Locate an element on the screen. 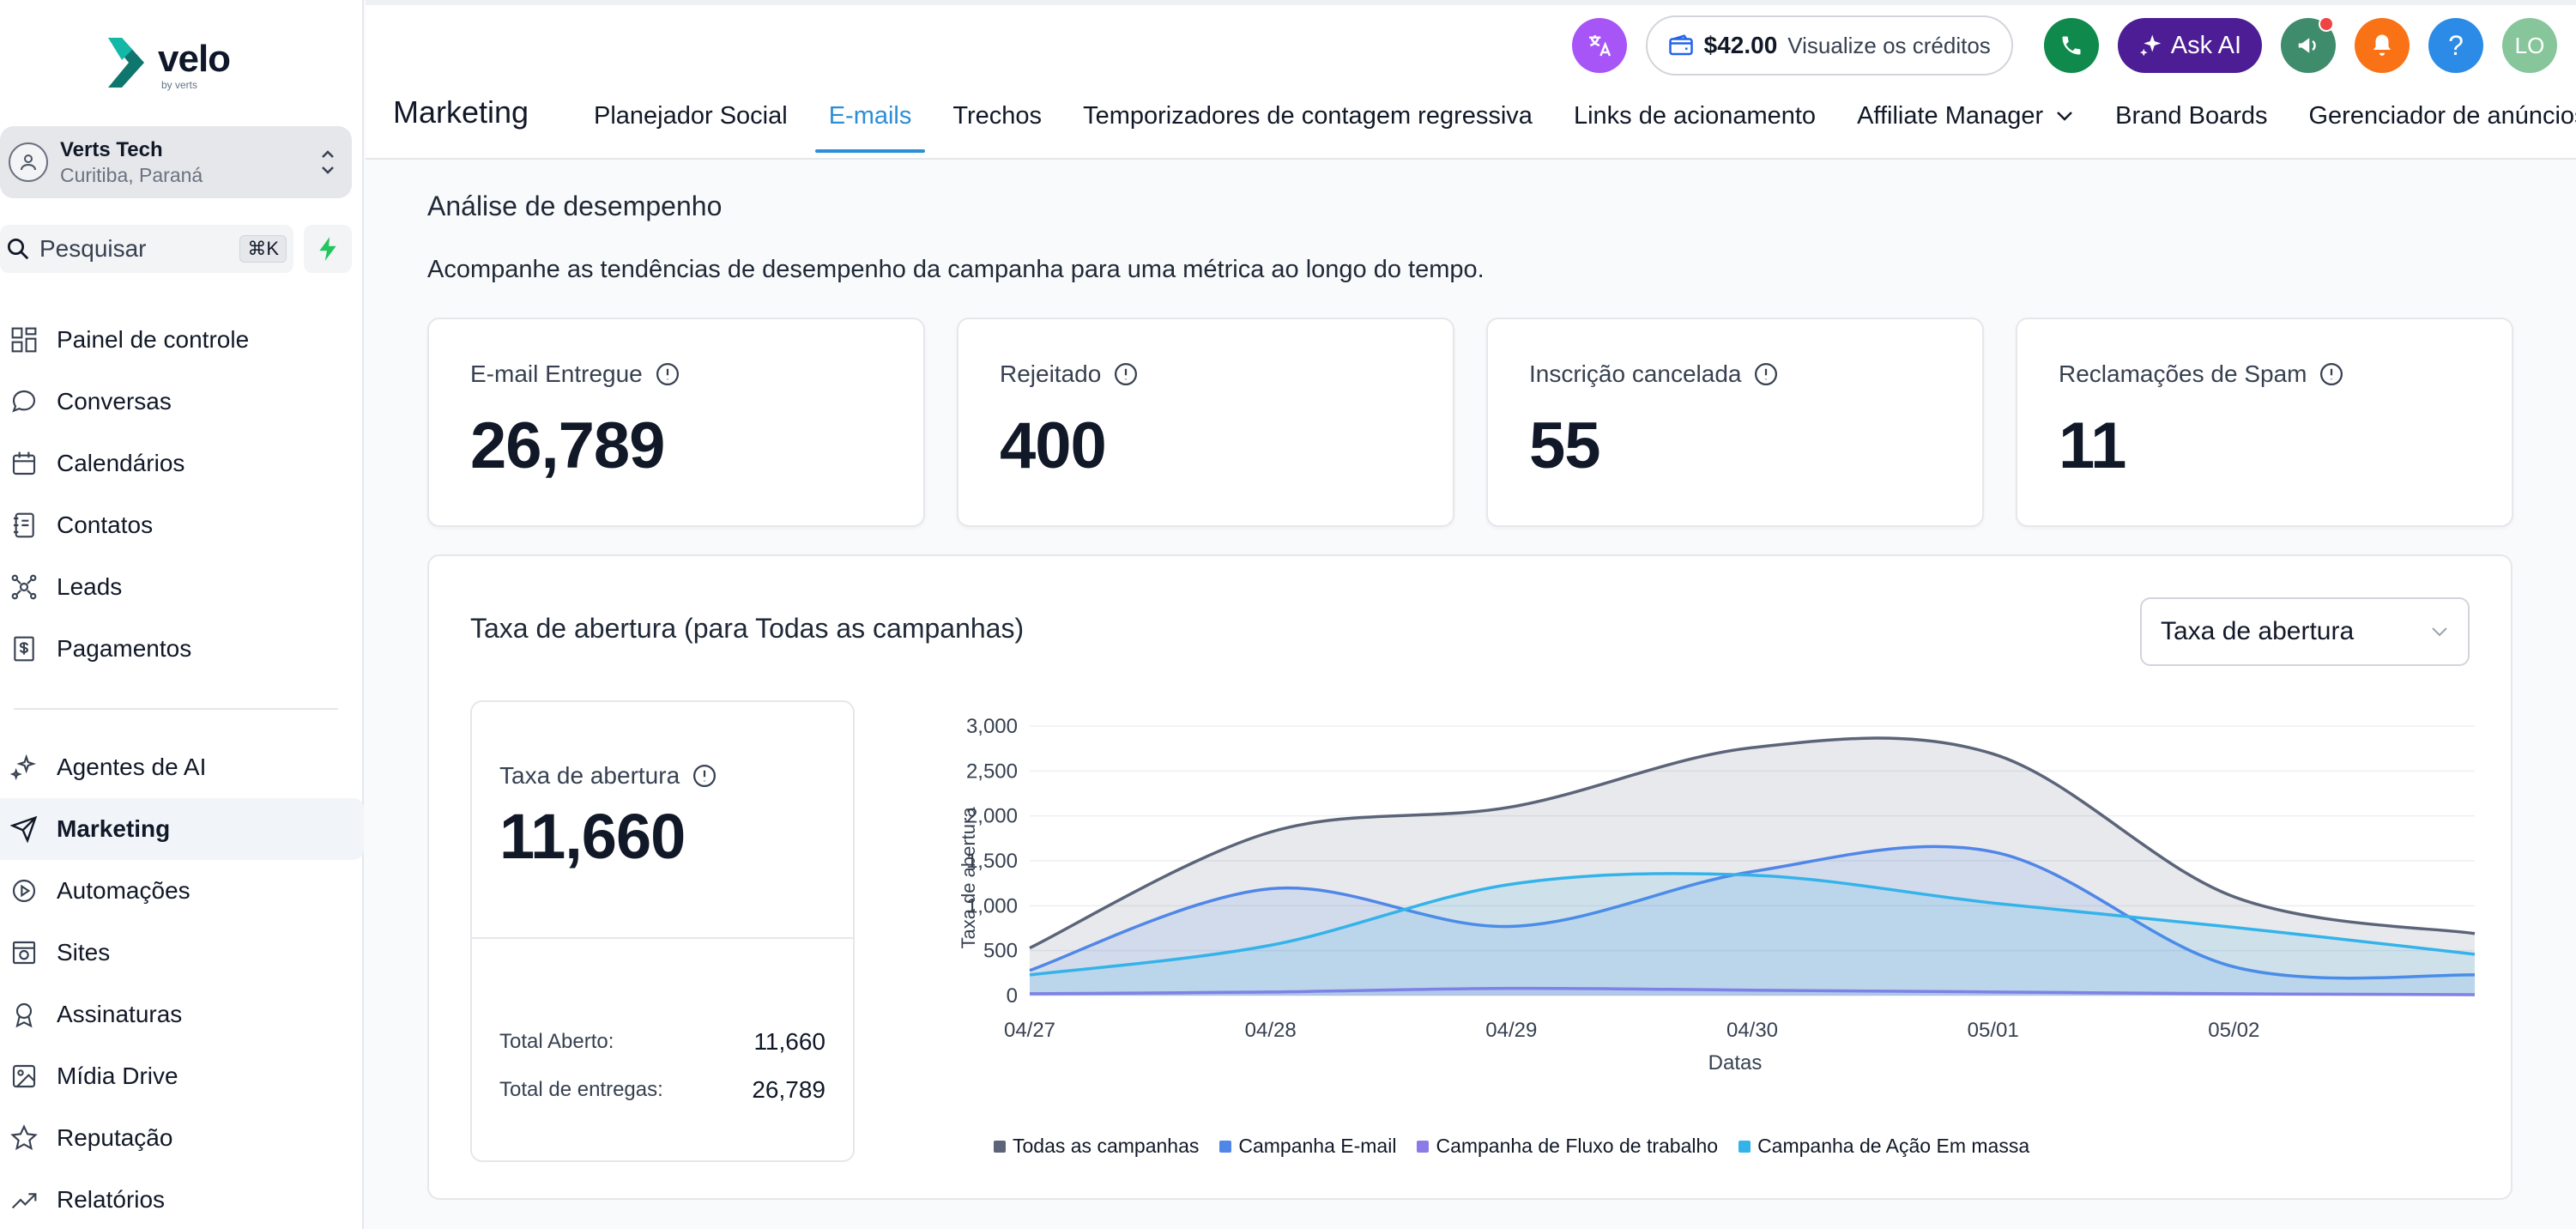  nav-item-contacts: Contatos is located at coordinates (182, 525).